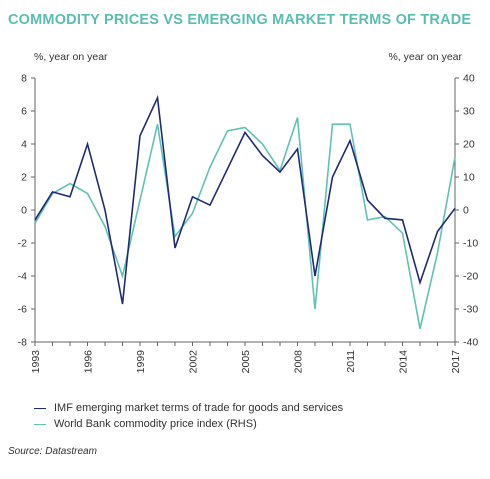 The height and width of the screenshot is (479, 490). I want to click on legend-item-wb: World Bank commodity price index (RHS), so click(188, 424).